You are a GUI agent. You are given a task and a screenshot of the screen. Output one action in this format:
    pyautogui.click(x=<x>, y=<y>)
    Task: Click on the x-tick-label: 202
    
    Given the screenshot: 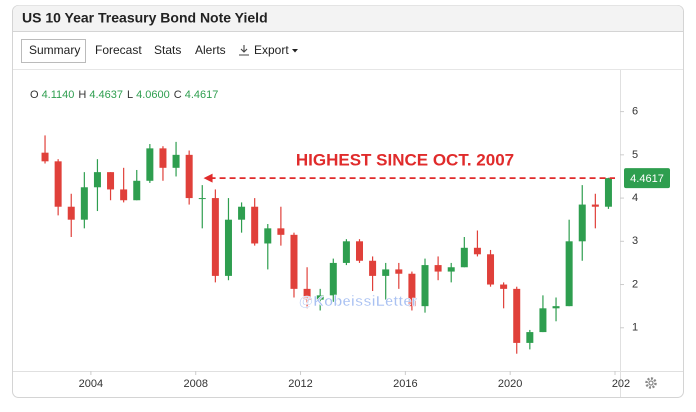 What is the action you would take?
    pyautogui.click(x=621, y=384)
    